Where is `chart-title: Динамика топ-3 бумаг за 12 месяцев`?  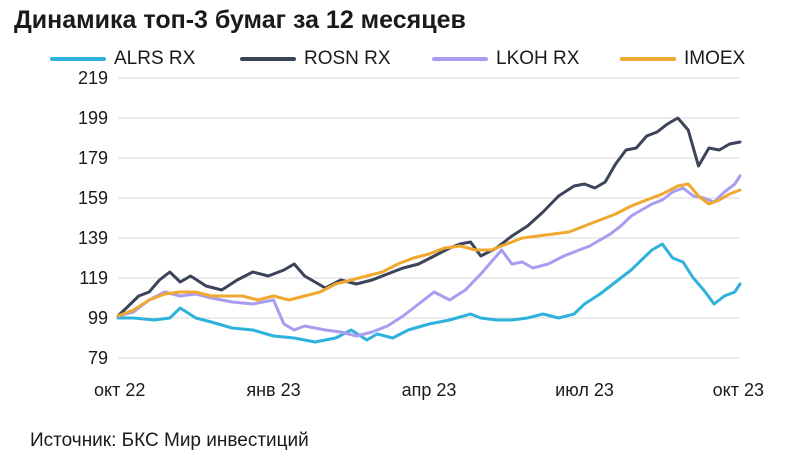 chart-title: Динамика топ-3 бумаг за 12 месяцев is located at coordinates (240, 20).